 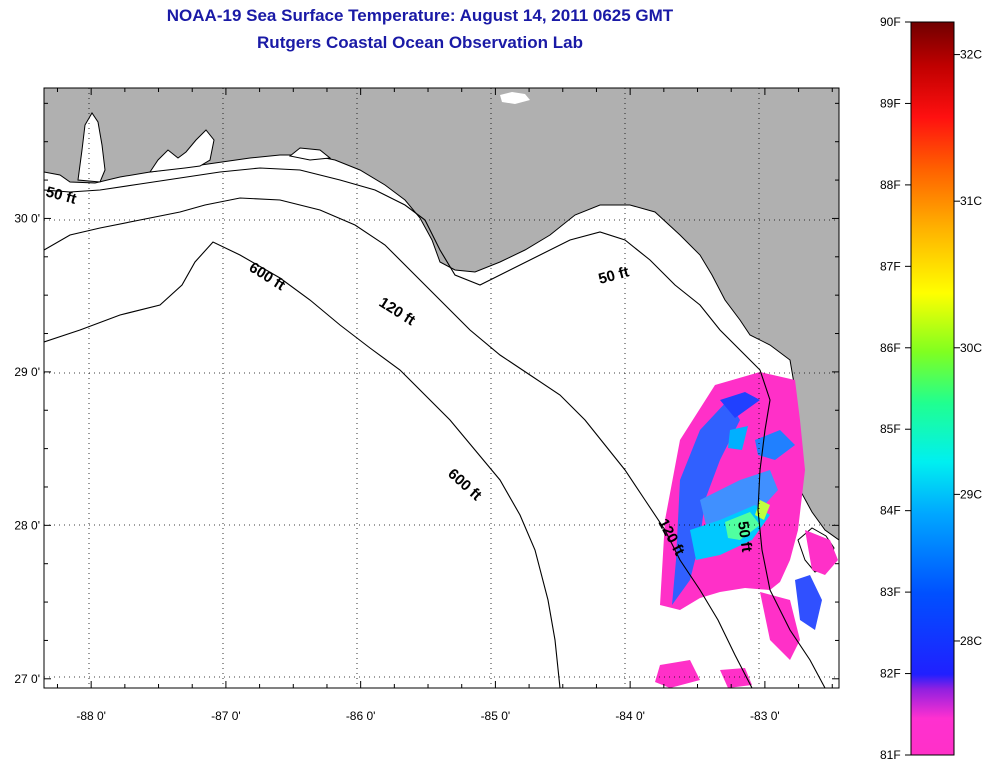 I want to click on colorbar-f-label: 83F, so click(x=890, y=592).